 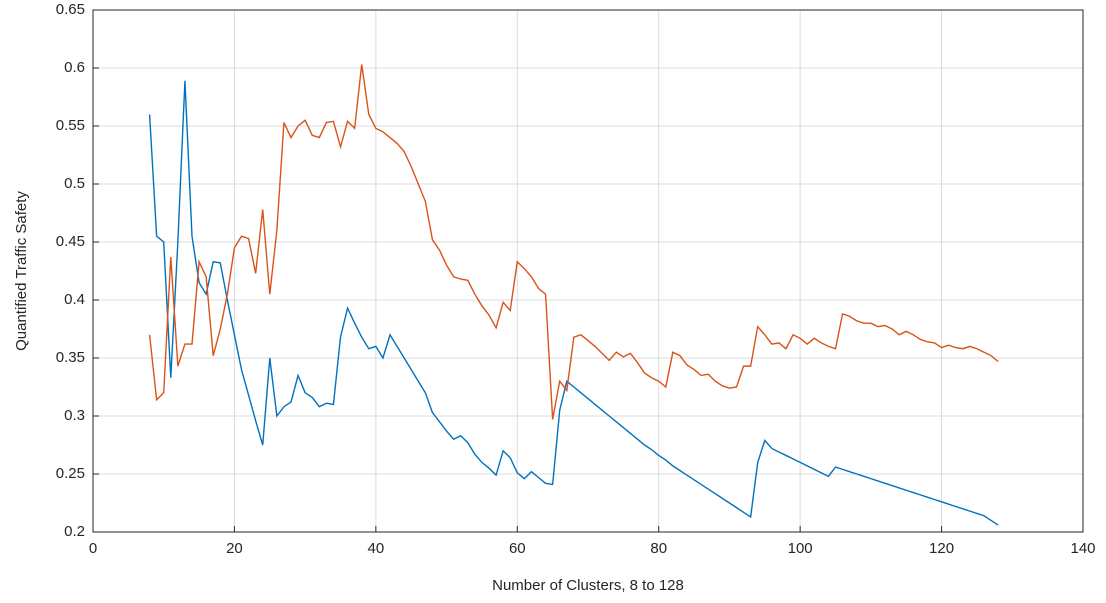 What do you see at coordinates (800, 548) in the screenshot?
I see `x-tick-label: 100` at bounding box center [800, 548].